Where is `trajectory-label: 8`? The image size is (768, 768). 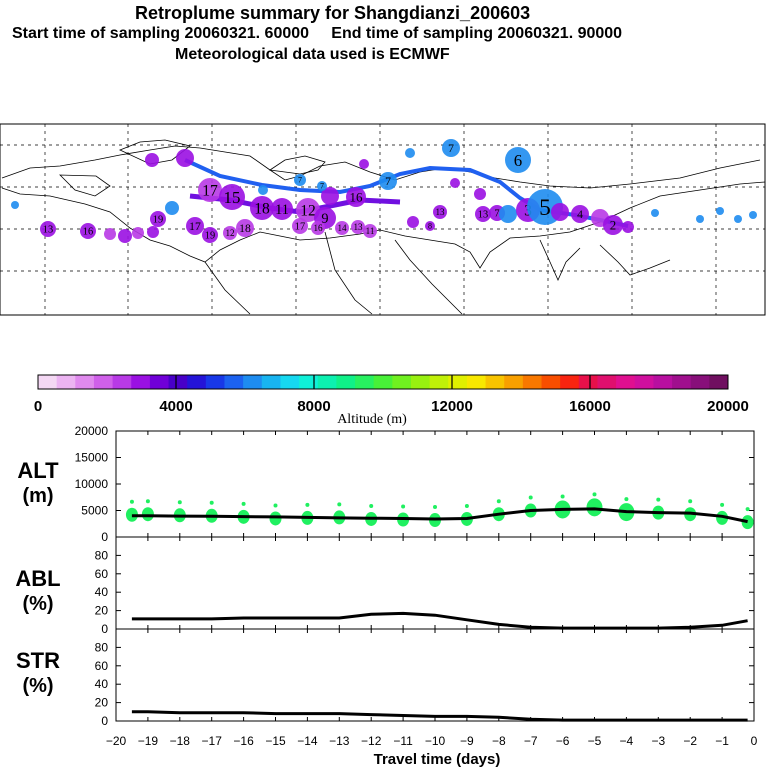 trajectory-label: 8 is located at coordinates (430, 225).